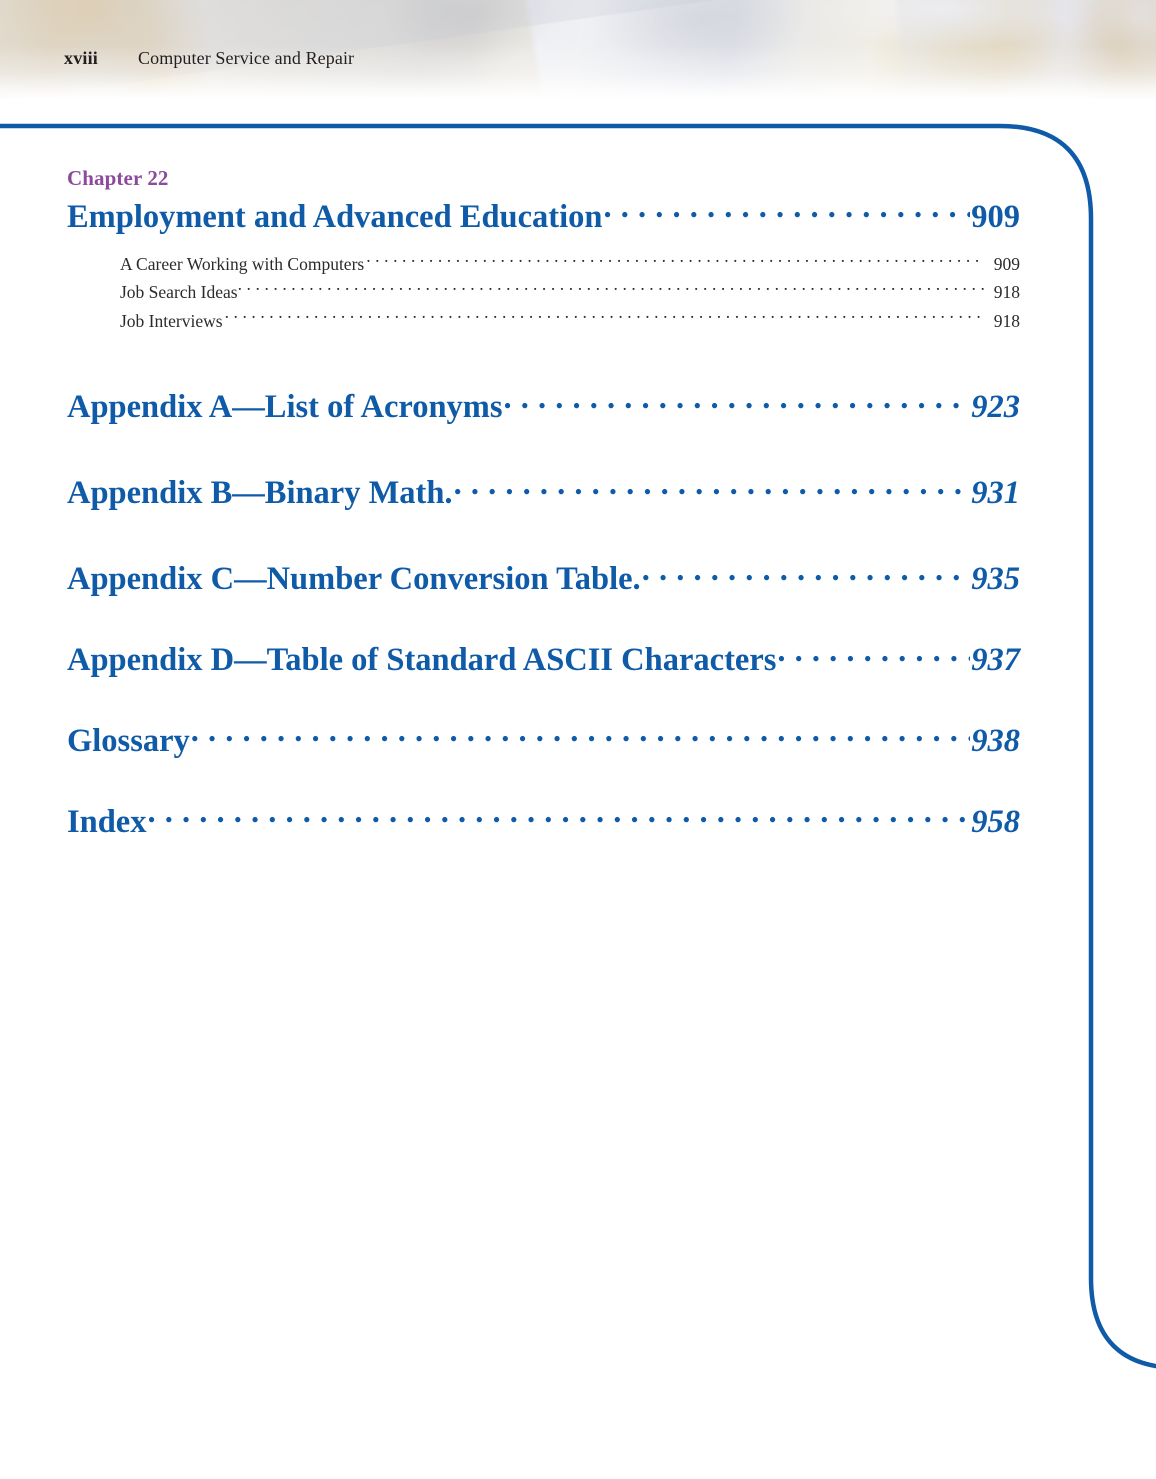 Image resolution: width=1156 pixels, height=1479 pixels. What do you see at coordinates (354, 579) in the screenshot?
I see `toc-entry-title: Appendix C—Number Conversion Table.` at bounding box center [354, 579].